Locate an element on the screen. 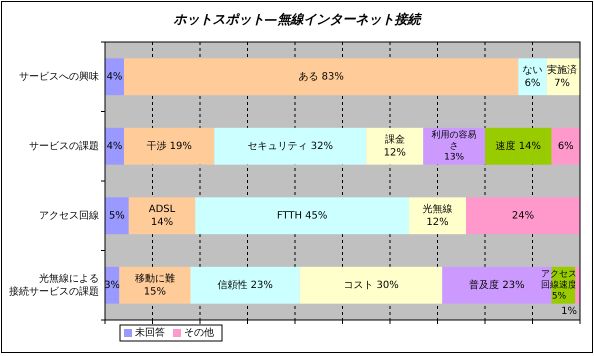 The width and height of the screenshot is (594, 356). legend-label: 未回答 is located at coordinates (150, 332).